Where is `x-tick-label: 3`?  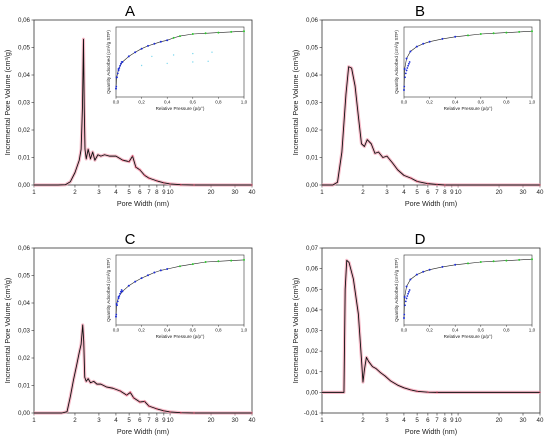
x-tick-label: 3 is located at coordinates (387, 420).